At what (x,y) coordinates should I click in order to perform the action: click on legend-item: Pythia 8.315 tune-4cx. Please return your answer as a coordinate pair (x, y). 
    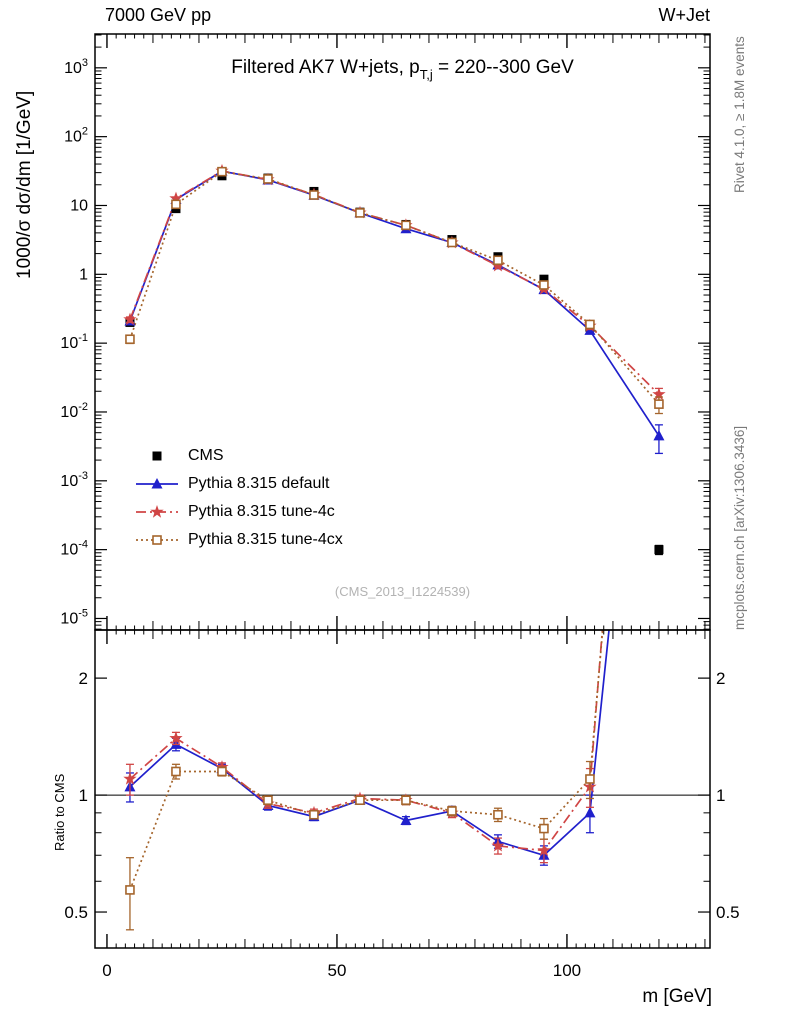
    Looking at the image, I should click on (238, 540).